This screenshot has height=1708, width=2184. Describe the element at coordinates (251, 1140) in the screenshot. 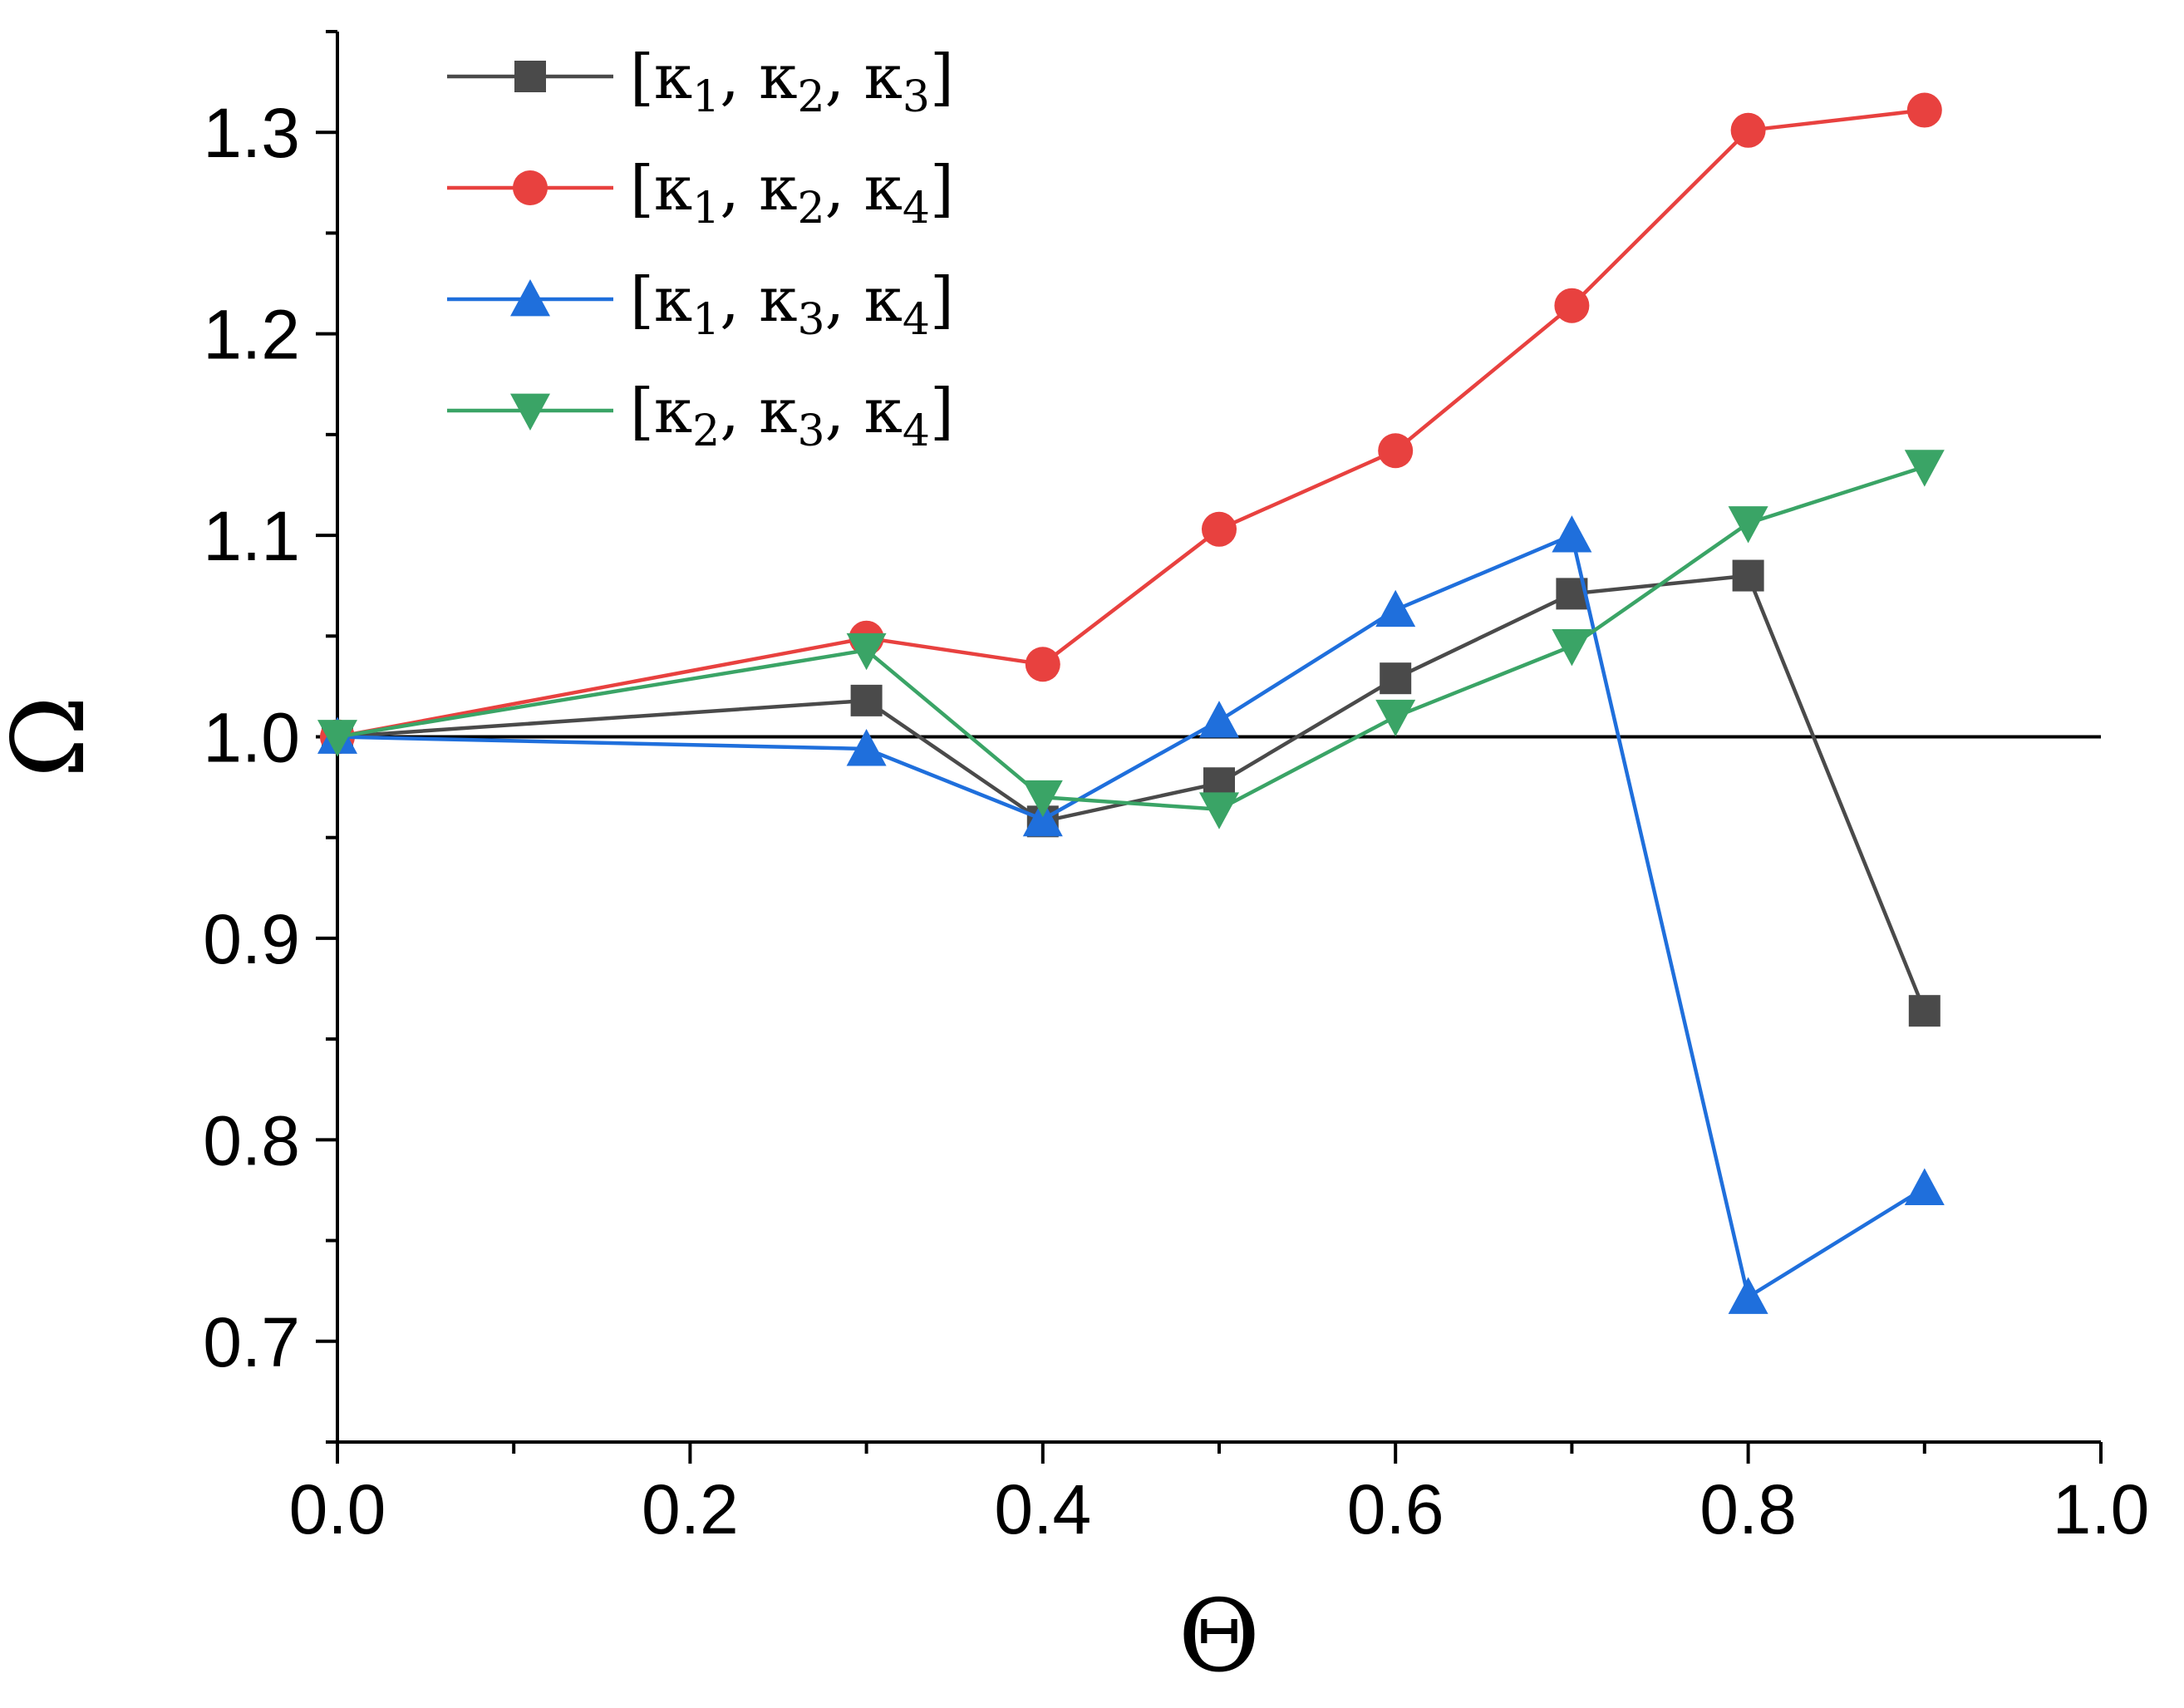

I see `y-tick-label: 0.8` at that location.